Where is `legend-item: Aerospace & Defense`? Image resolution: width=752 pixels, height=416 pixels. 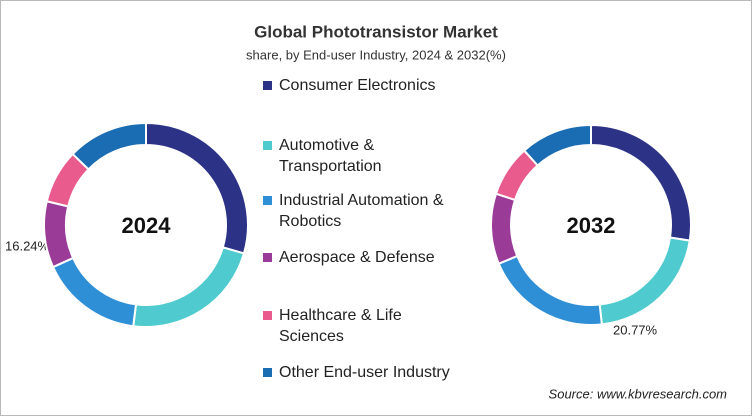
legend-item: Aerospace & Defense is located at coordinates (363, 257).